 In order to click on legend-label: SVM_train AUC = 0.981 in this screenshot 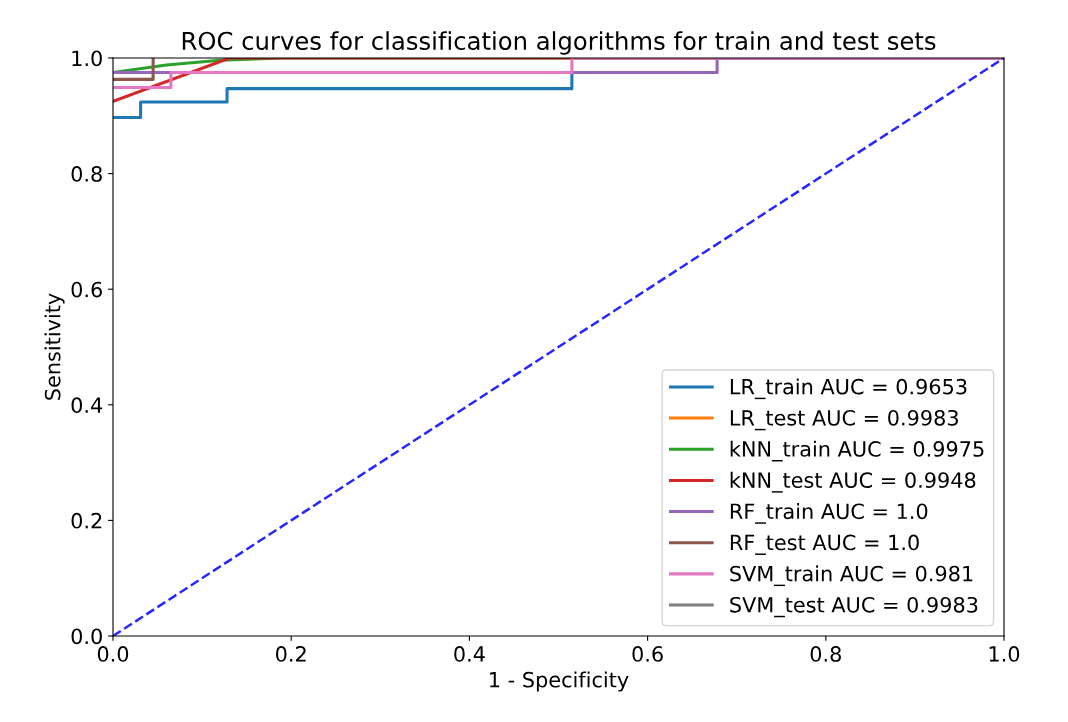, I will do `click(851, 576)`.